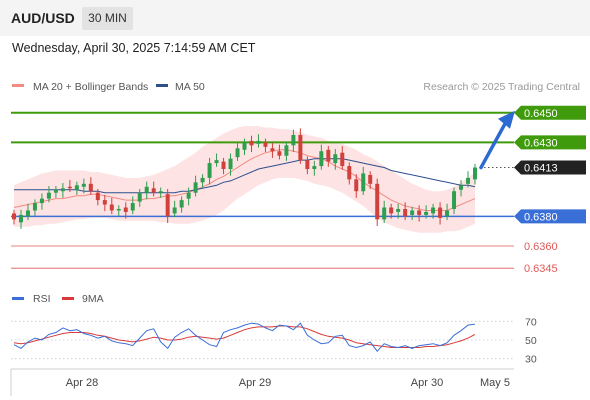 This screenshot has height=400, width=590. Describe the element at coordinates (43, 18) in the screenshot. I see `symbol-label: AUD/USD` at that location.